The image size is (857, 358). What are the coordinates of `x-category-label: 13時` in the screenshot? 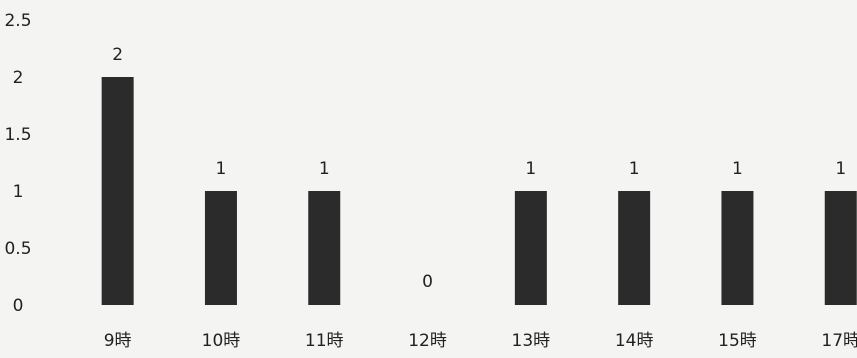 It's located at (531, 341).